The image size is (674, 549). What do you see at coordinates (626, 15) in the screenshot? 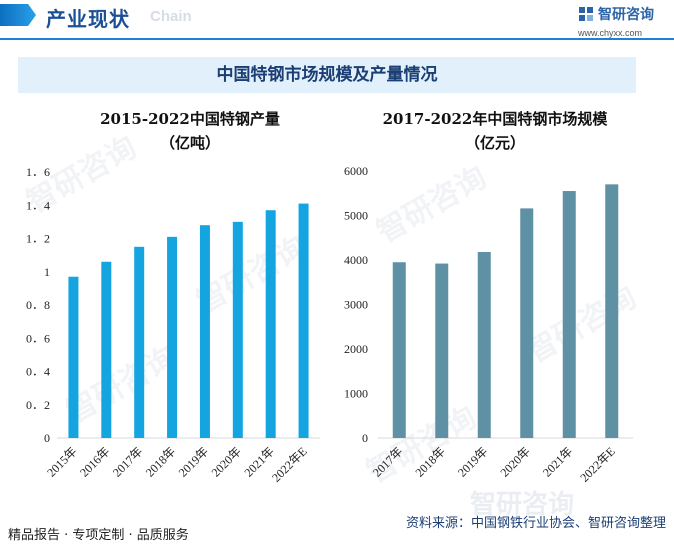
I see `brand-name: 智研咨询` at bounding box center [626, 15].